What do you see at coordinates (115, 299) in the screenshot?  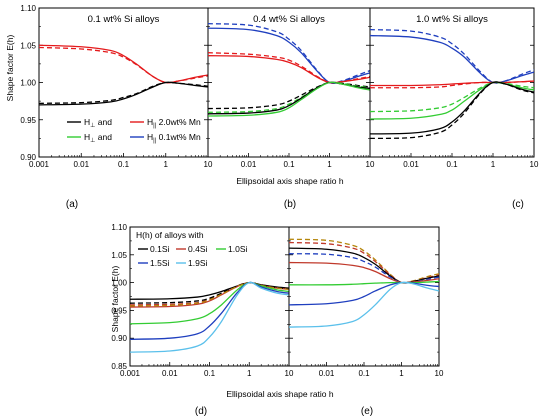 I see `bottom-ylabel: Shape factor E(h)` at bounding box center [115, 299].